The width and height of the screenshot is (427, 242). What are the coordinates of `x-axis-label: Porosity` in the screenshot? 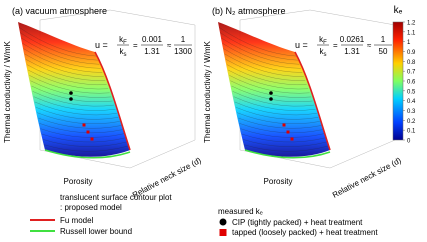 It's located at (278, 181).